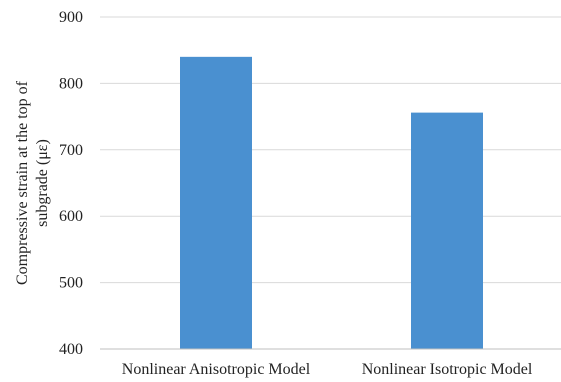 This screenshot has height=382, width=561. Describe the element at coordinates (71, 216) in the screenshot. I see `y-tick-label: 600` at that location.